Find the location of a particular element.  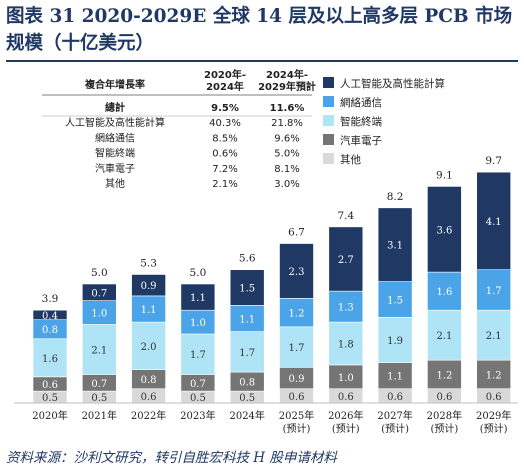

total-value-label: 8.2 is located at coordinates (395, 197).